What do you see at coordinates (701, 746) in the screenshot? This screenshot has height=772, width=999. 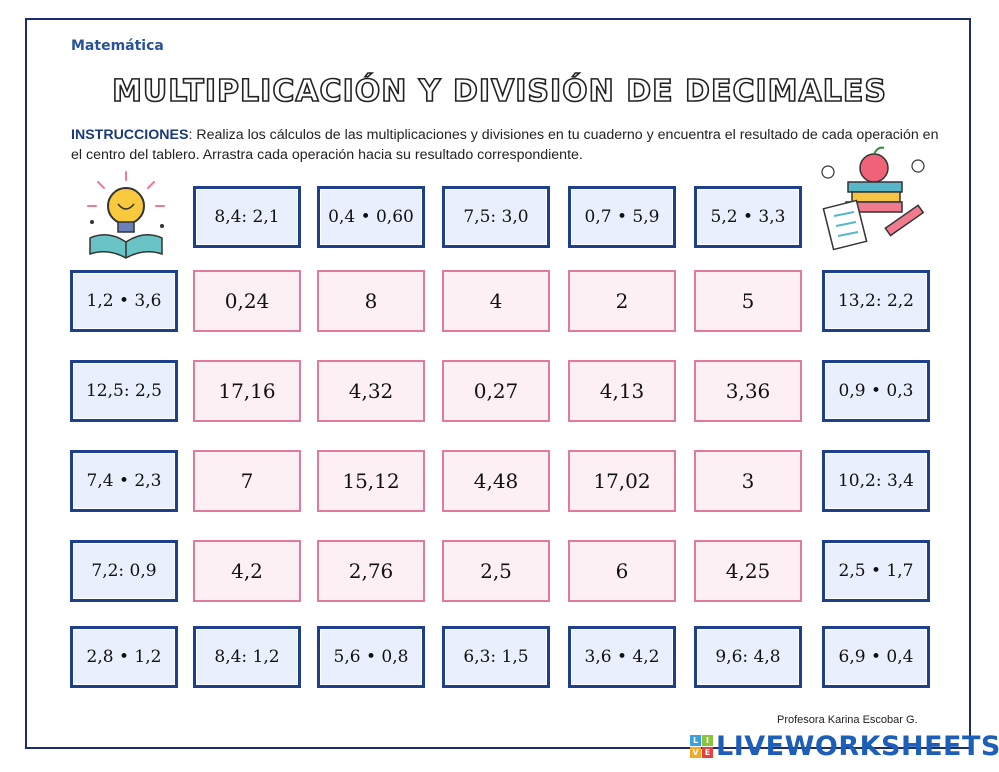 I see `liveworksheets-logo-icon: L I V E` at bounding box center [701, 746].